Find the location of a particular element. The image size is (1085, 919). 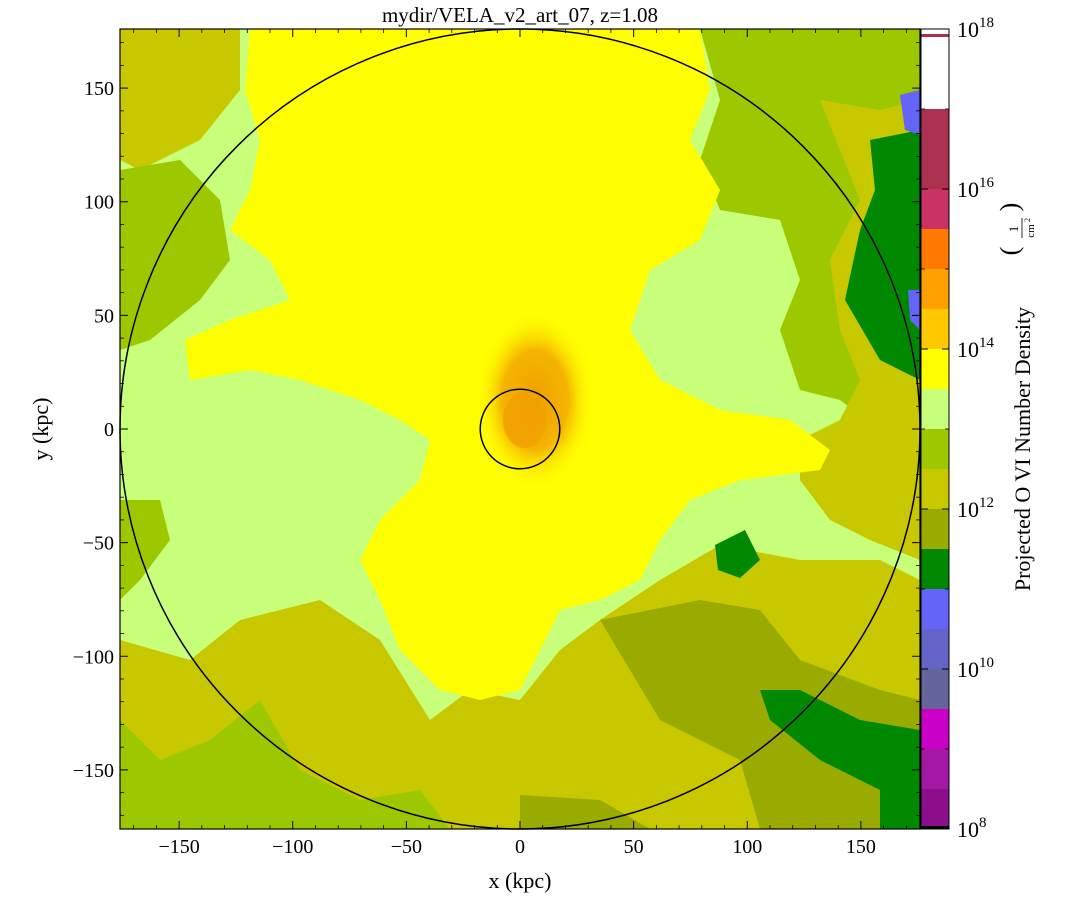

colorbar-tick-exponent: 16 is located at coordinates (987, 183).